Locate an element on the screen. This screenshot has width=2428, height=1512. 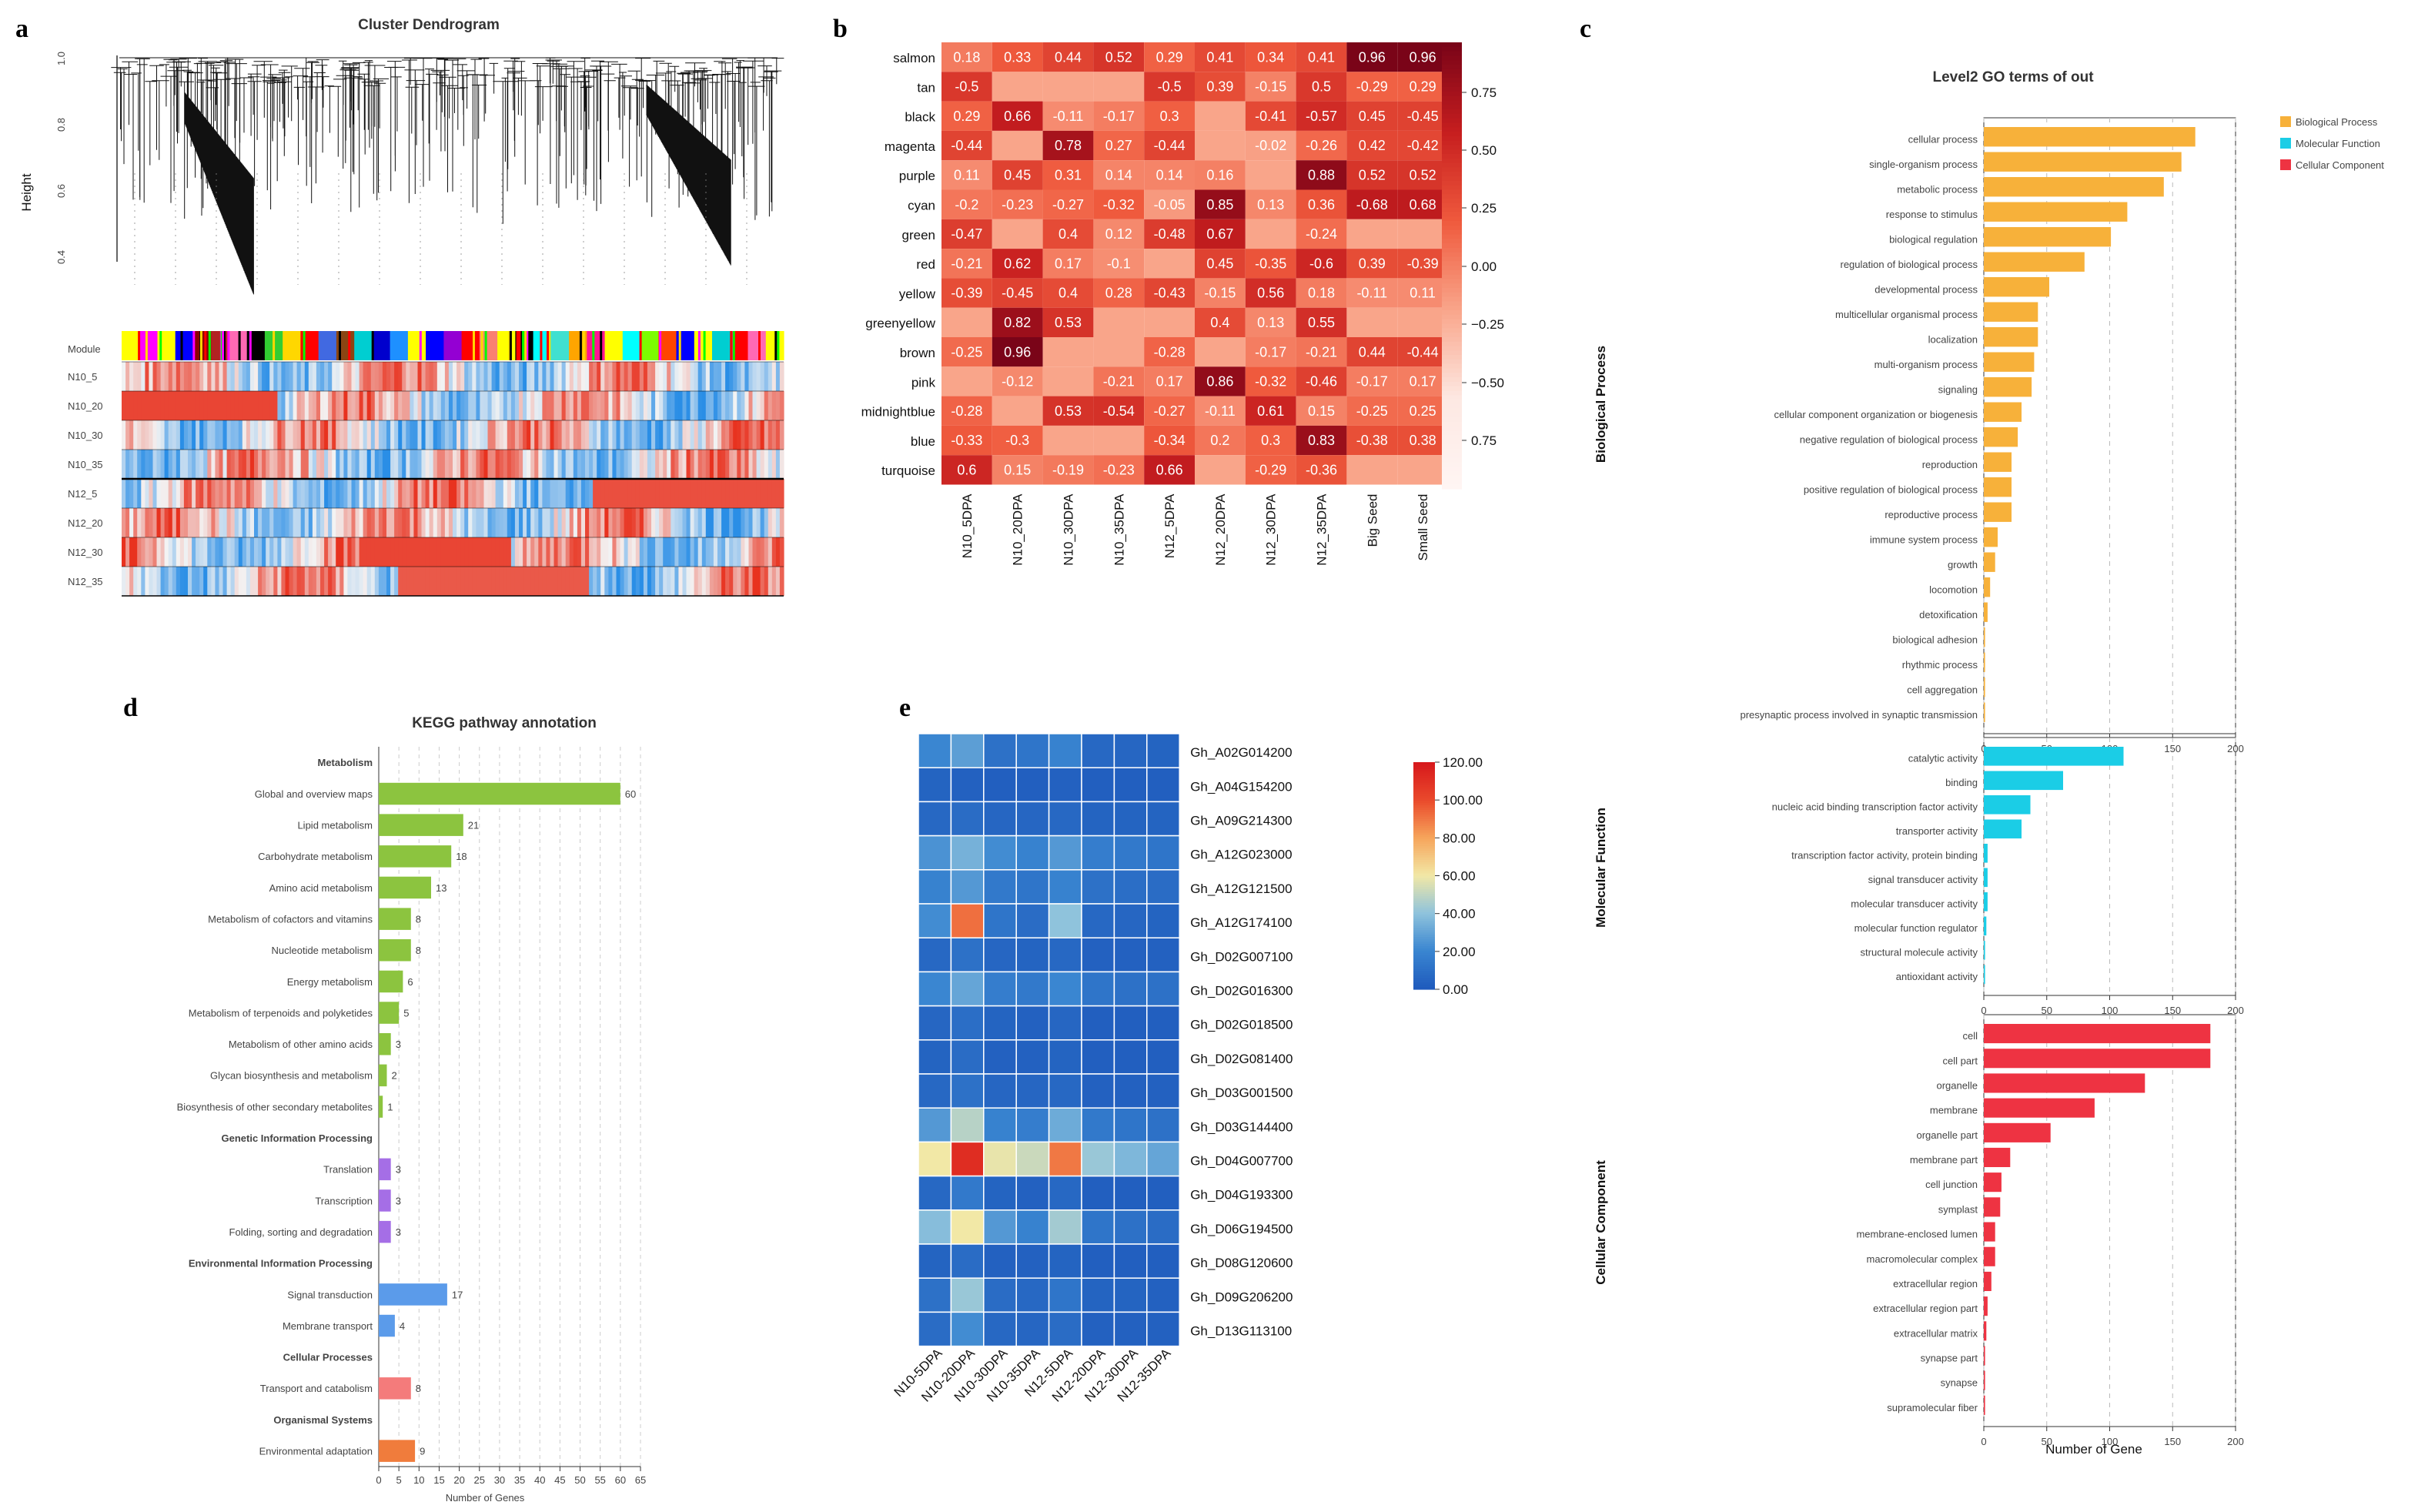
kegg-xtick: 5 is located at coordinates (399, 1480).